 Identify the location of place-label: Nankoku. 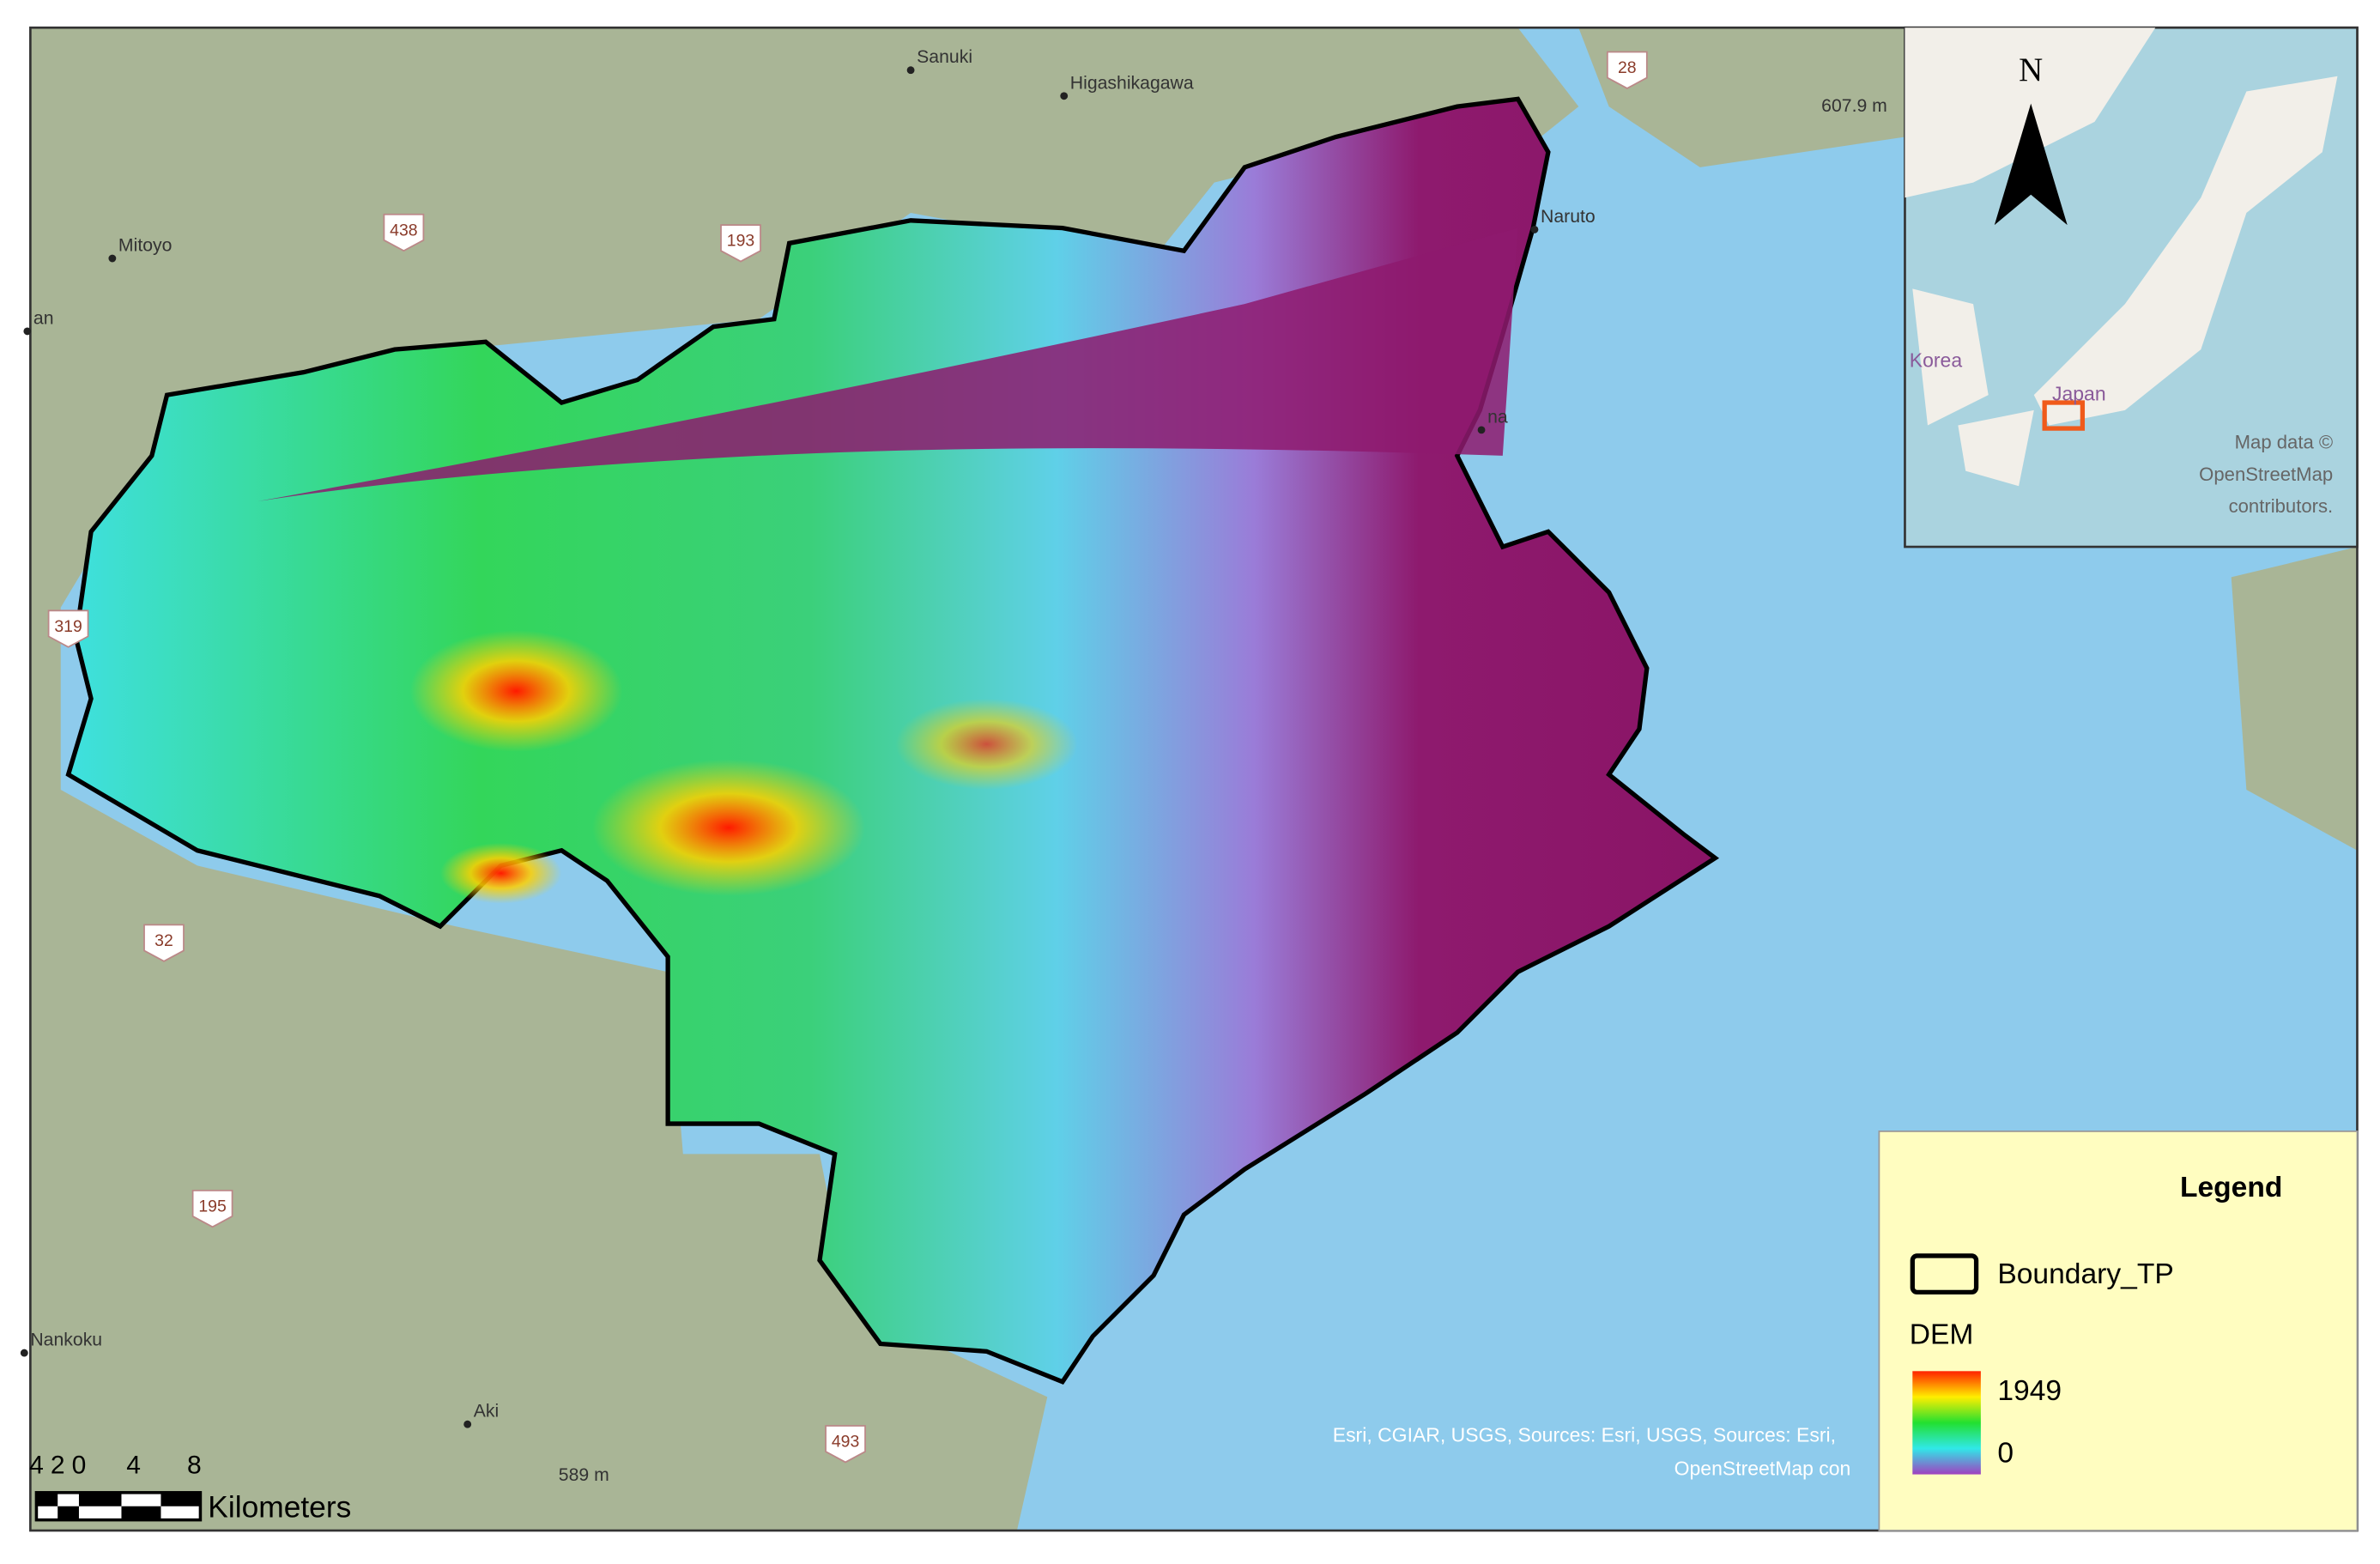
(66, 1340).